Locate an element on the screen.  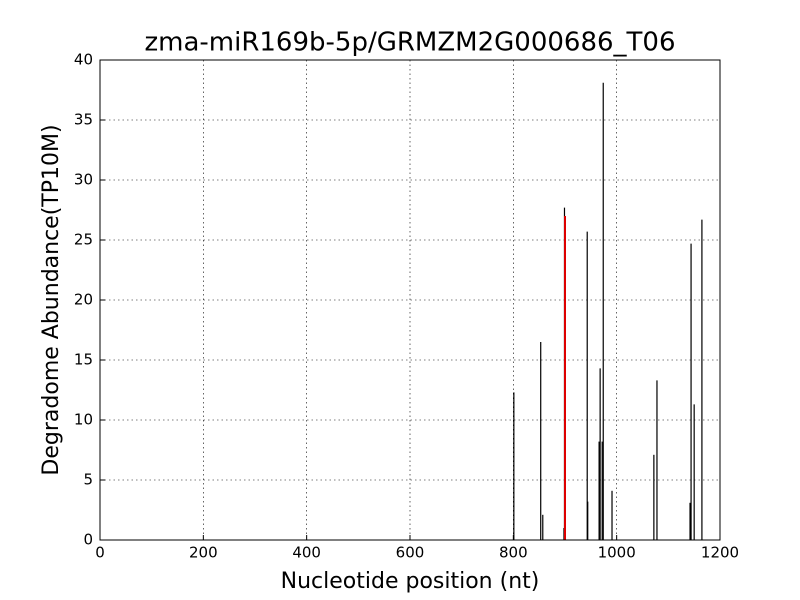
x-tick-label: 800 is located at coordinates (513, 553).